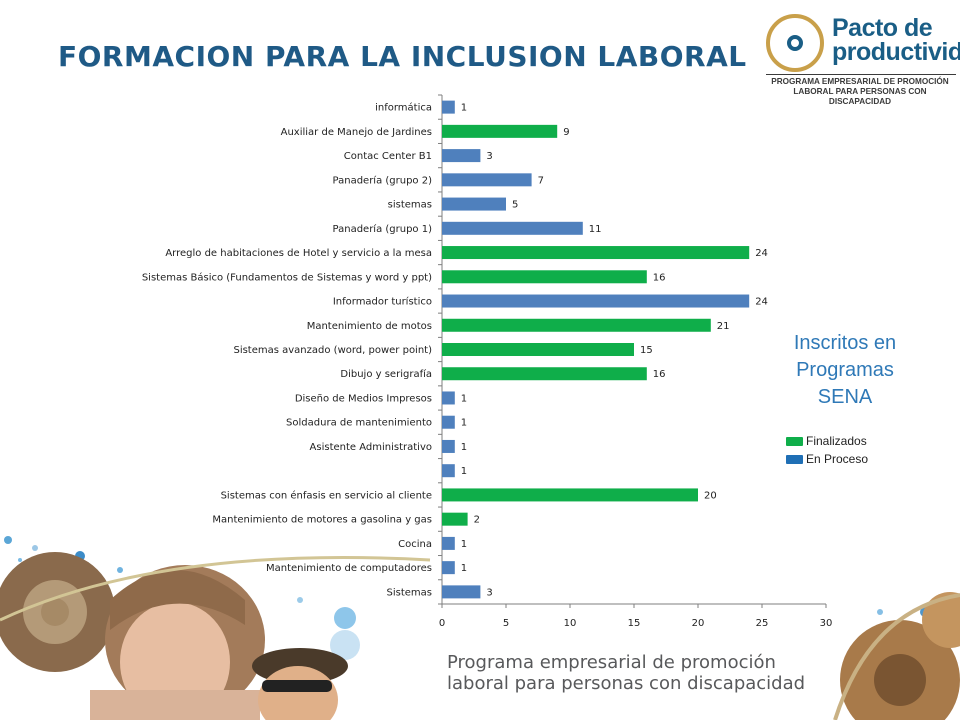 This screenshot has width=960, height=720. What do you see at coordinates (860, 81) in the screenshot?
I see `logo-subtitle-line1: PROGRAMA EMPRESARIAL DE PROMOCIÓN` at bounding box center [860, 81].